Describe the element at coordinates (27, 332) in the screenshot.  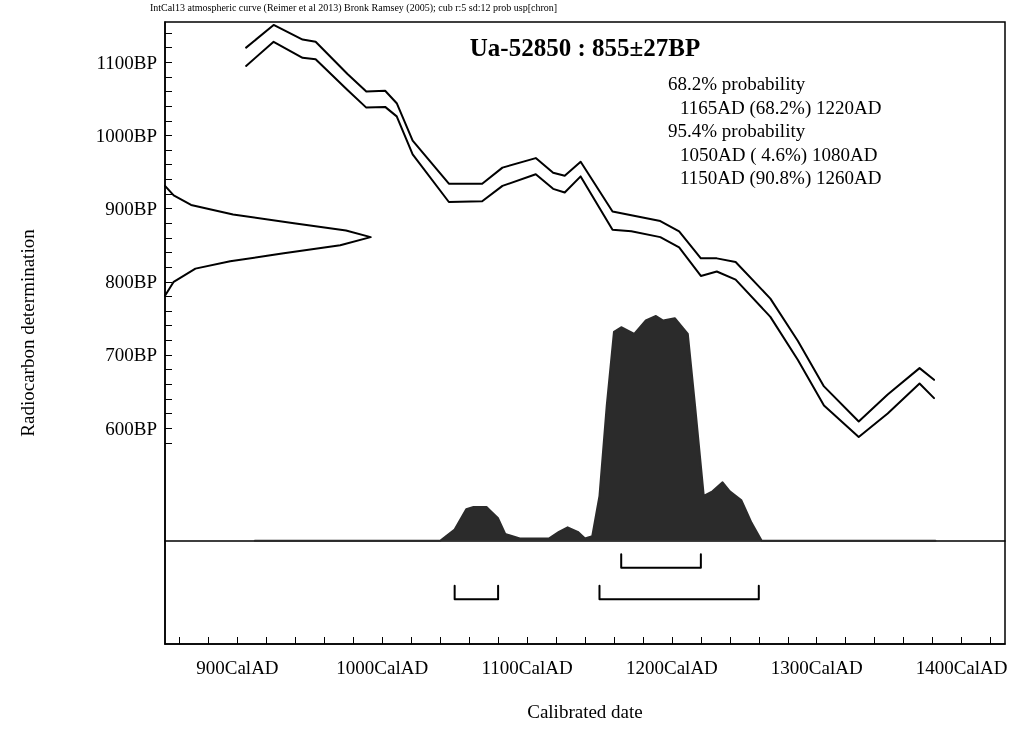
I see `y-axis-title: Radiocarbon determination` at that location.